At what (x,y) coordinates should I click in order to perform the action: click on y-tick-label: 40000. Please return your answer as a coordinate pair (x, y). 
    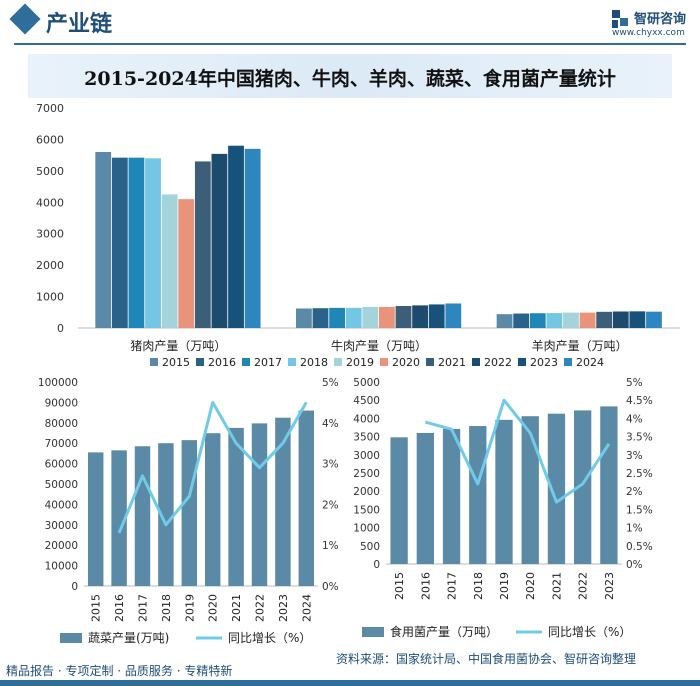
    Looking at the image, I should click on (61, 505).